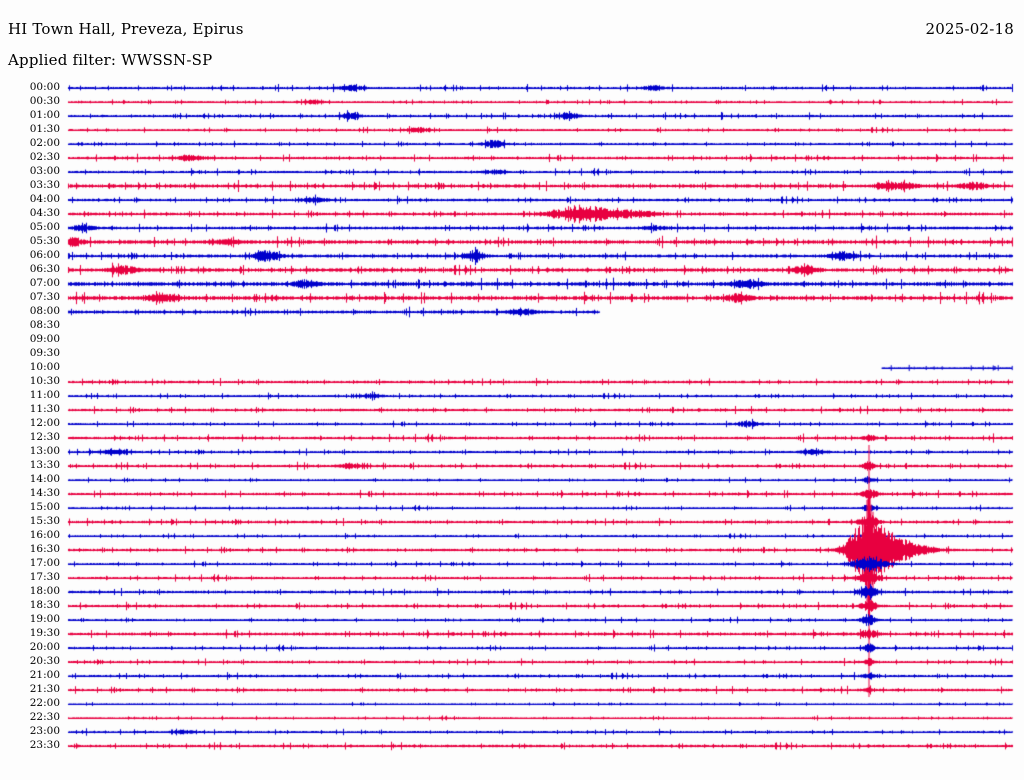  What do you see at coordinates (44, 647) in the screenshot?
I see `time-tick-20-00: 20:00` at bounding box center [44, 647].